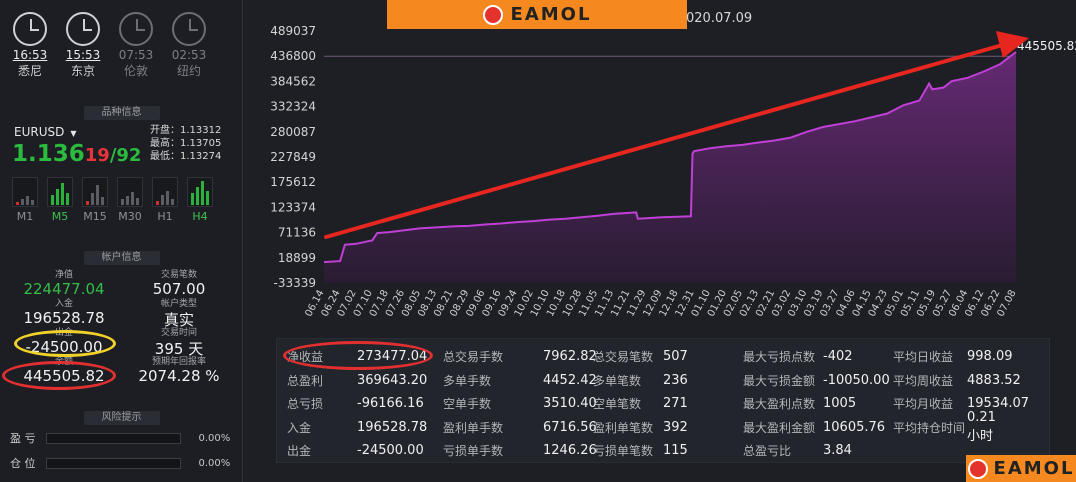 Image resolution: width=1076 pixels, height=482 pixels. What do you see at coordinates (63, 333) in the screenshot?
I see `withdraw-label: 出金` at bounding box center [63, 333].